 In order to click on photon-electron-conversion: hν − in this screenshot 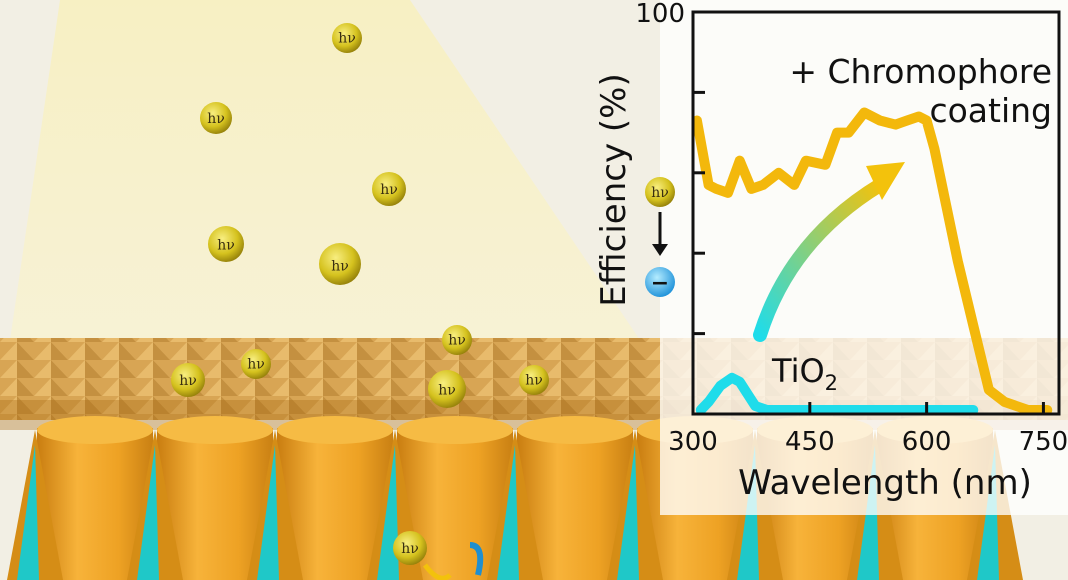, I will do `click(660, 237)`.